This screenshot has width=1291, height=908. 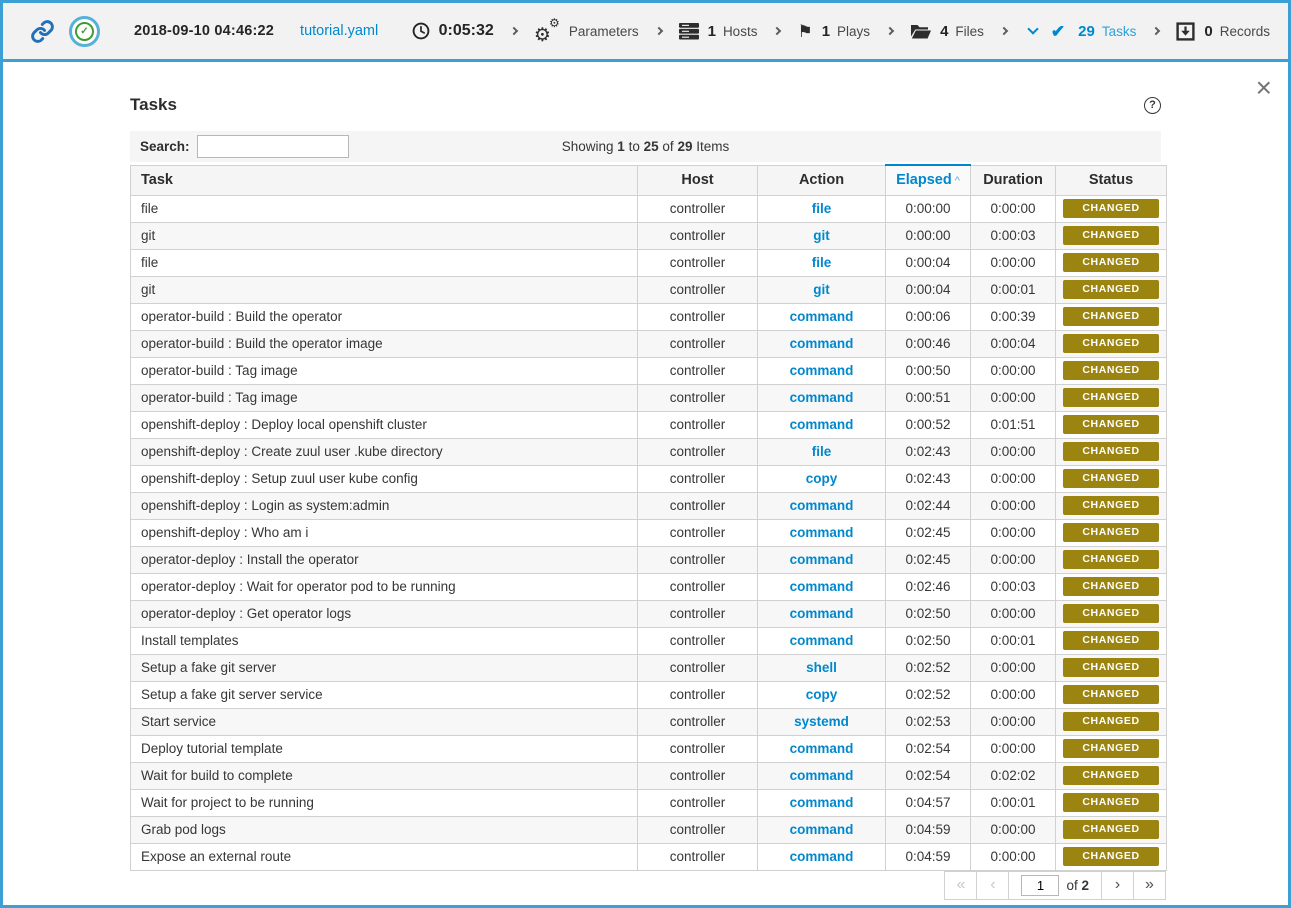 I want to click on records-count: 0, so click(x=1208, y=31).